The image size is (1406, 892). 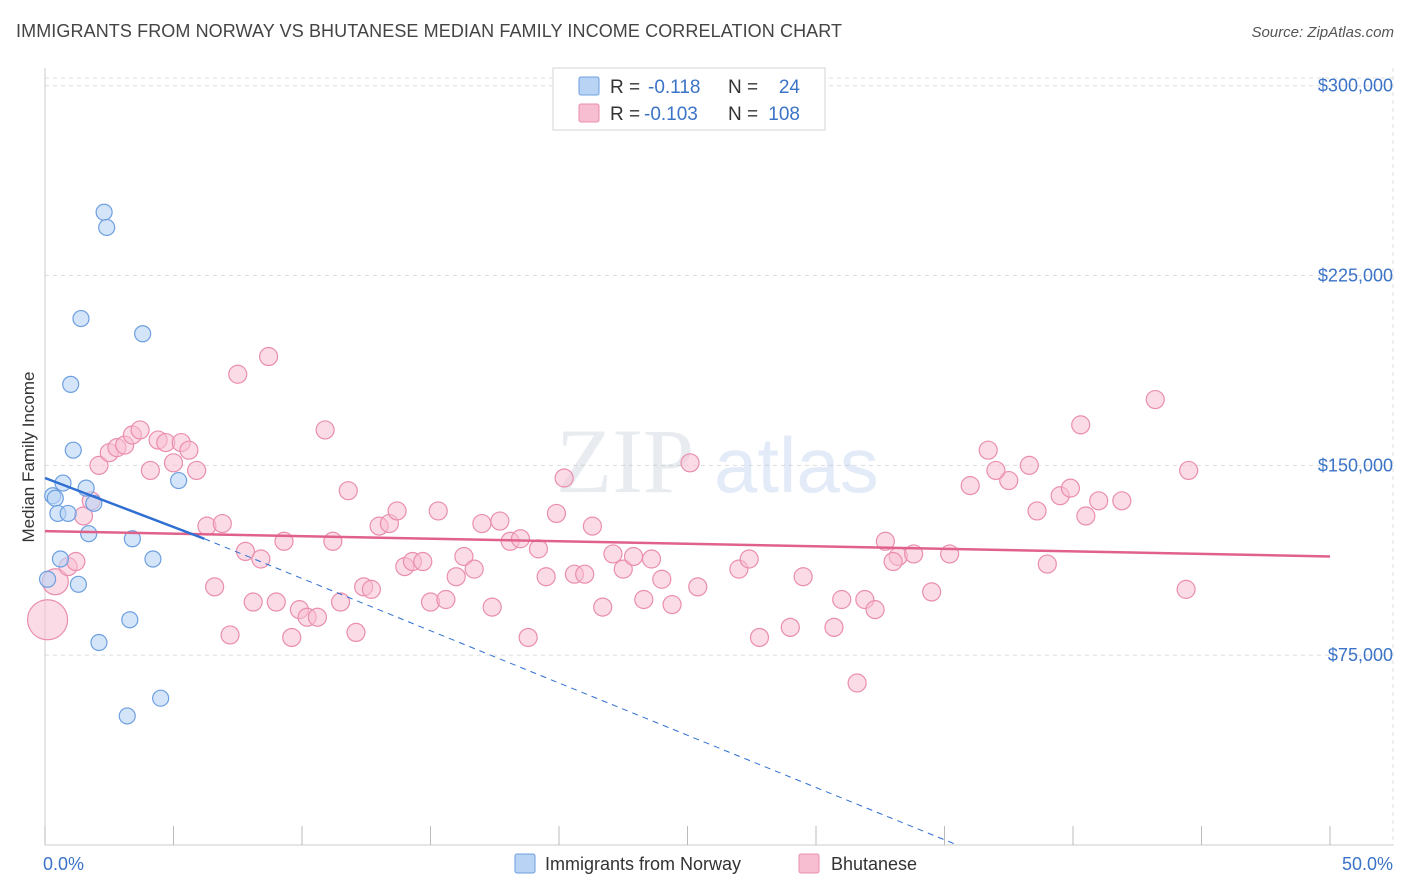 What do you see at coordinates (625, 114) in the screenshot?
I see `legend-r-label-bhutanese: R =` at bounding box center [625, 114].